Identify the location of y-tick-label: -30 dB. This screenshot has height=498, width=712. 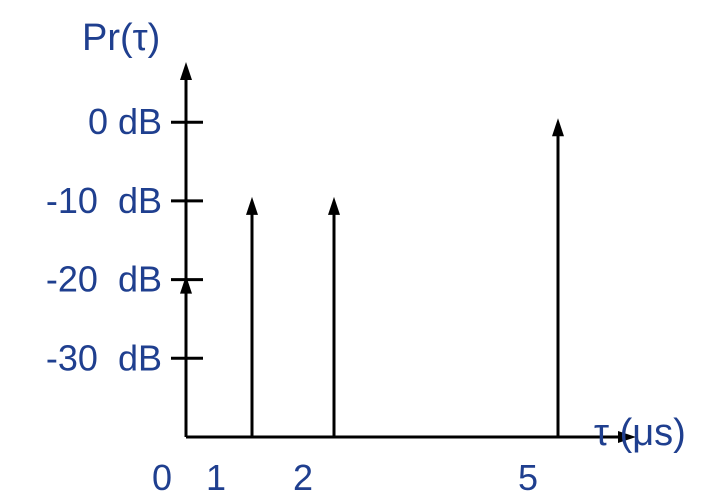
(104, 357).